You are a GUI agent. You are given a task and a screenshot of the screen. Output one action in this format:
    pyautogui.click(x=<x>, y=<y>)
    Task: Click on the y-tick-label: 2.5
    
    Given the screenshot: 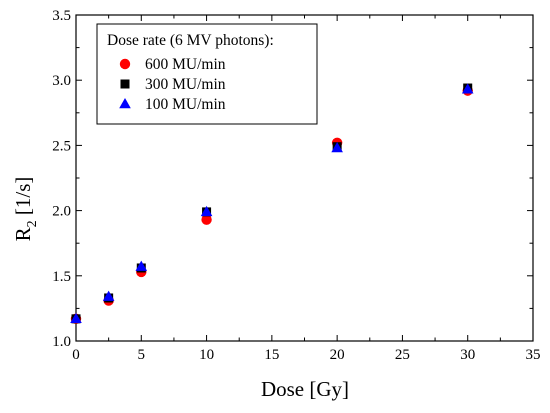 What is the action you would take?
    pyautogui.click(x=61, y=146)
    